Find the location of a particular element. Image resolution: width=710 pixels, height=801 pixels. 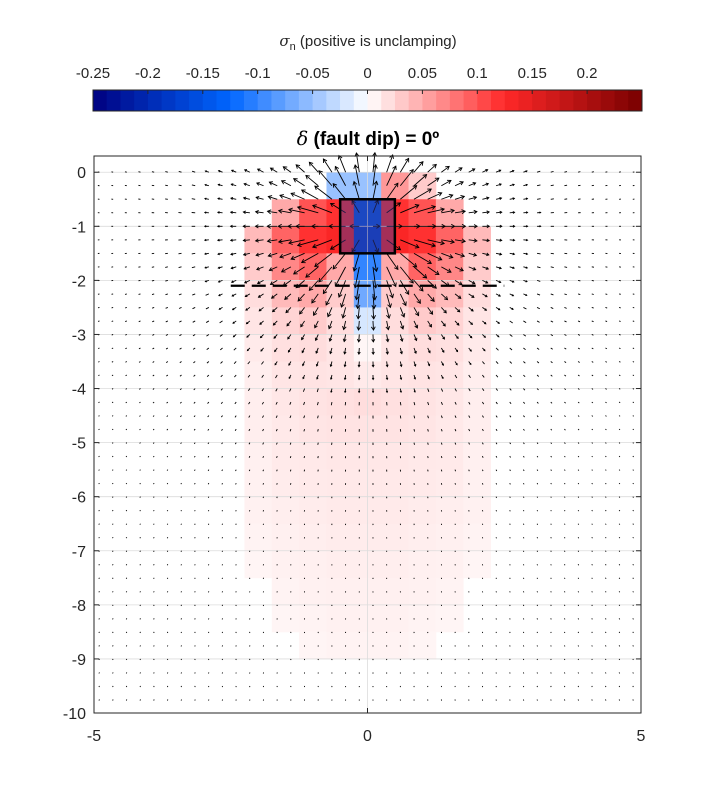

overlays is located at coordinates (367, 242).